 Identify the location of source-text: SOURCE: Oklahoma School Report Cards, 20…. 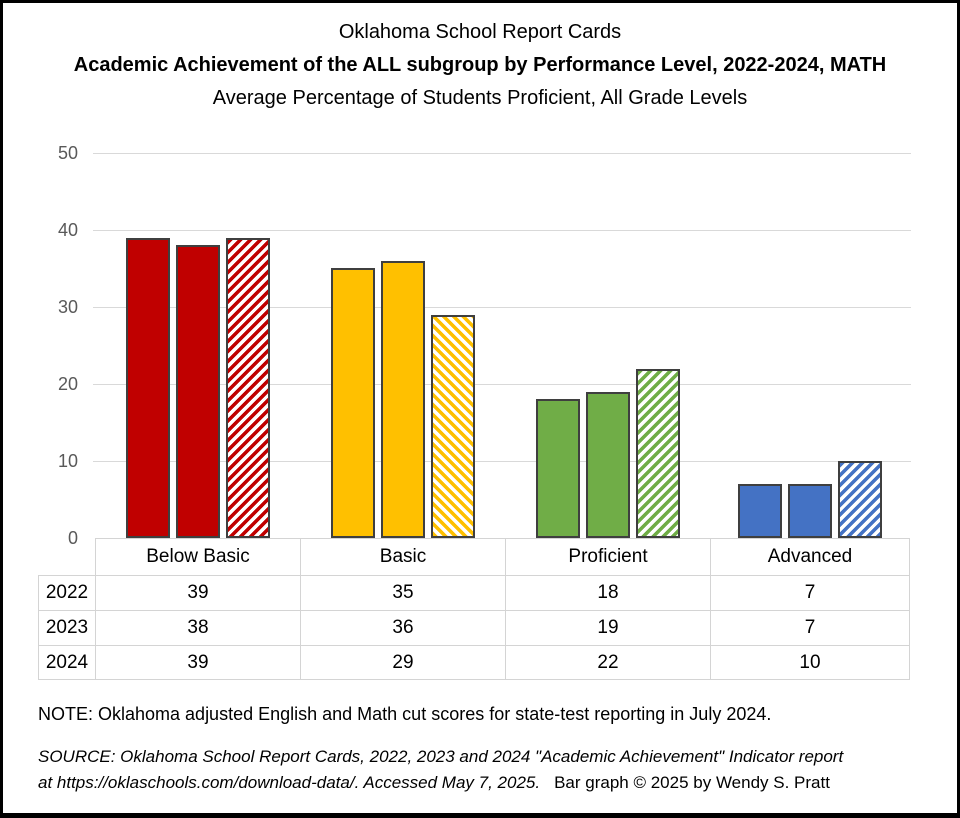
(495, 770).